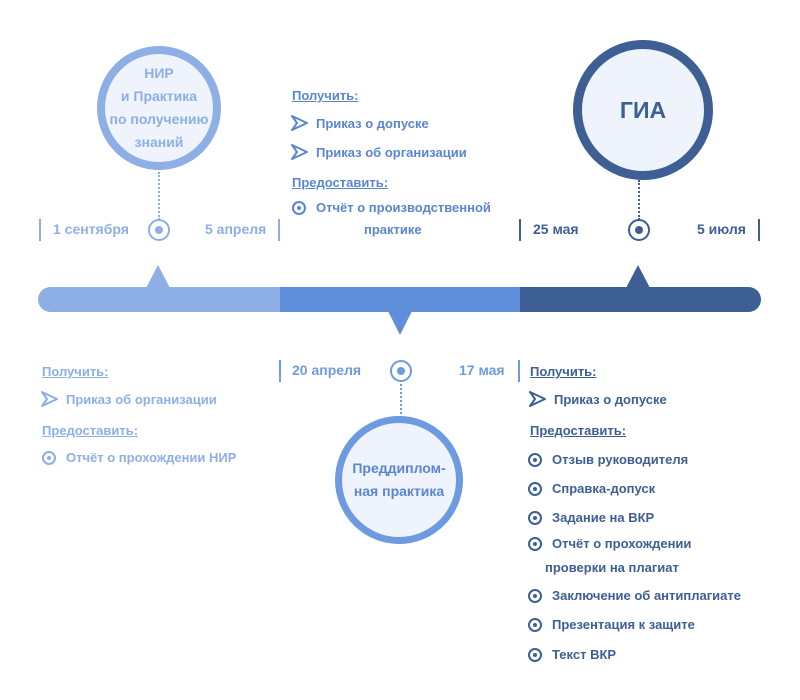 The image size is (800, 700). Describe the element at coordinates (556, 229) in the screenshot. I see `date-gia-start: 25 мая` at that location.